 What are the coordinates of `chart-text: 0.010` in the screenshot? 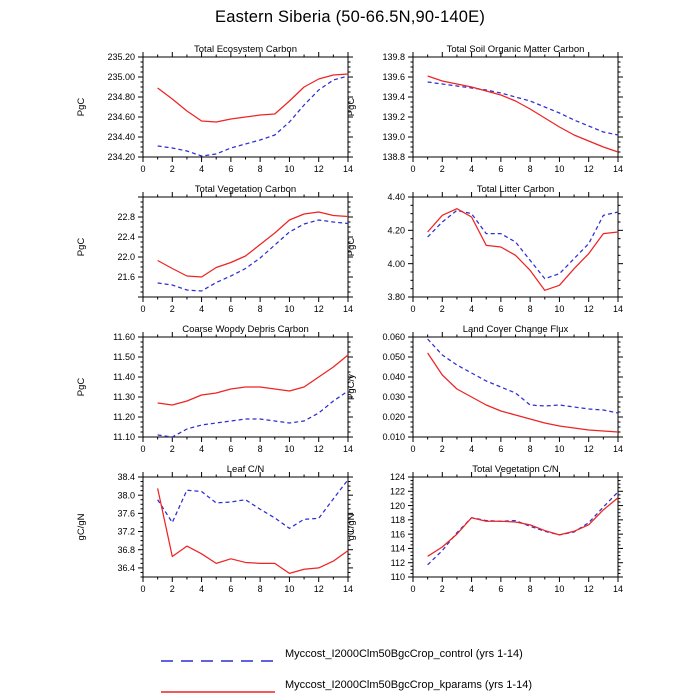 It's located at (393, 437).